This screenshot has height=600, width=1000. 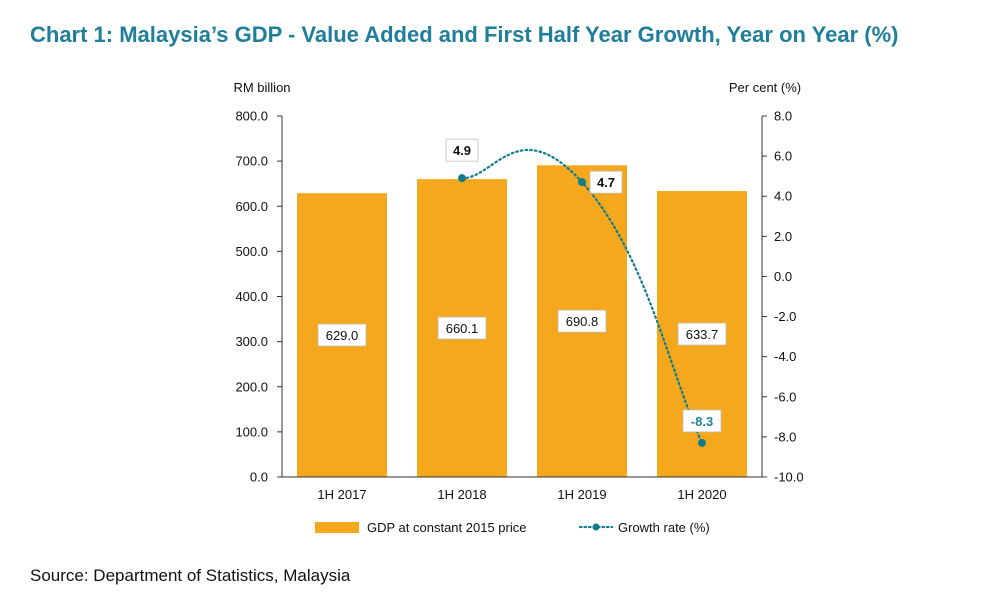 What do you see at coordinates (251, 296) in the screenshot?
I see `y-left-tick-label: 400.0` at bounding box center [251, 296].